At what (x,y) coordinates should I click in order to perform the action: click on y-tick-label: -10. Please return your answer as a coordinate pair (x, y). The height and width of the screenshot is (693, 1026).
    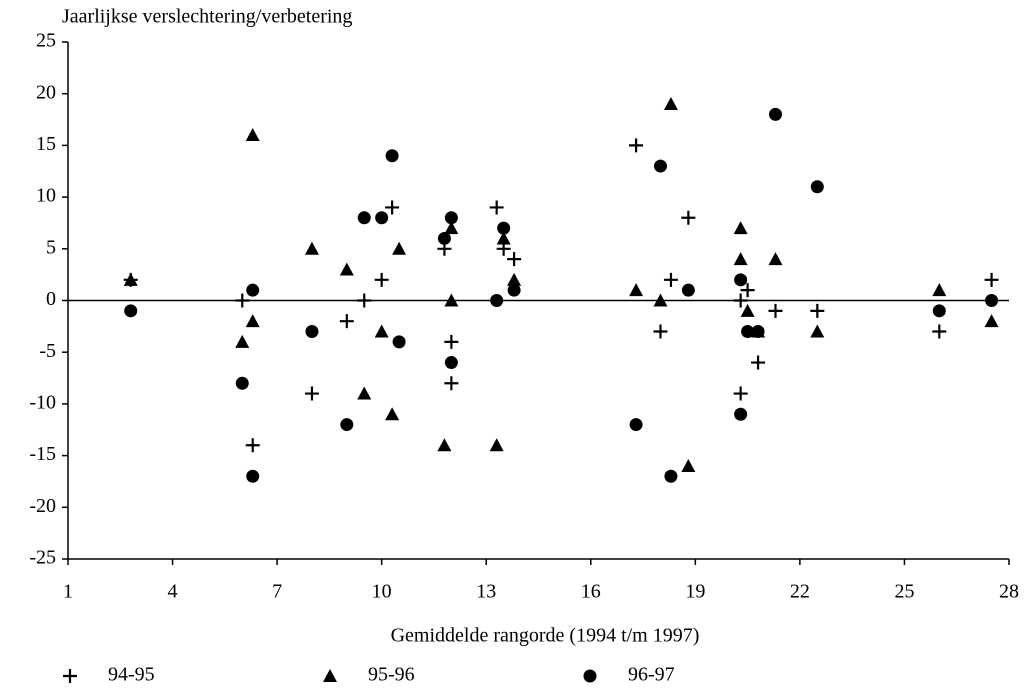
    Looking at the image, I should click on (42, 402).